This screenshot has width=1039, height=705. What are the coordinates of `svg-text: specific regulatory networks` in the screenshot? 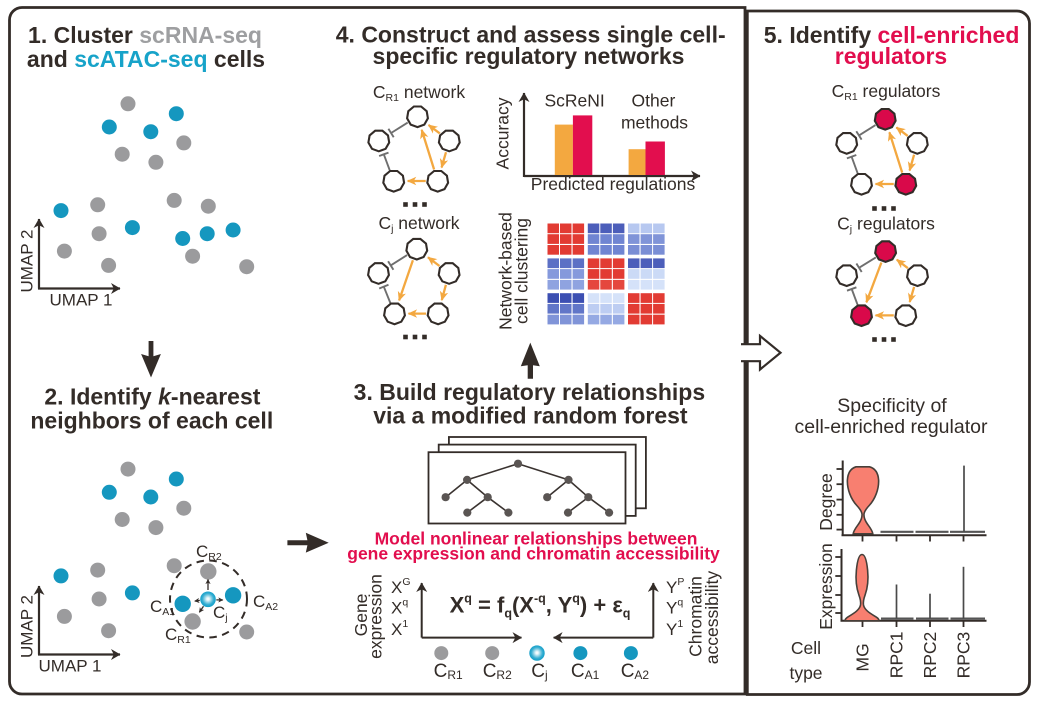 It's located at (529, 56).